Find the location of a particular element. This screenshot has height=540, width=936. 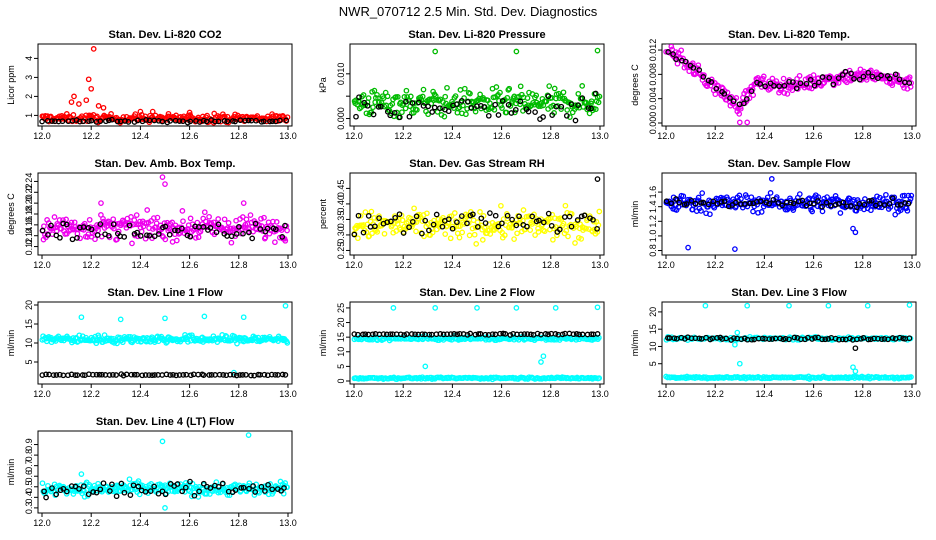

y-tick-label: 20 is located at coordinates (341, 323).